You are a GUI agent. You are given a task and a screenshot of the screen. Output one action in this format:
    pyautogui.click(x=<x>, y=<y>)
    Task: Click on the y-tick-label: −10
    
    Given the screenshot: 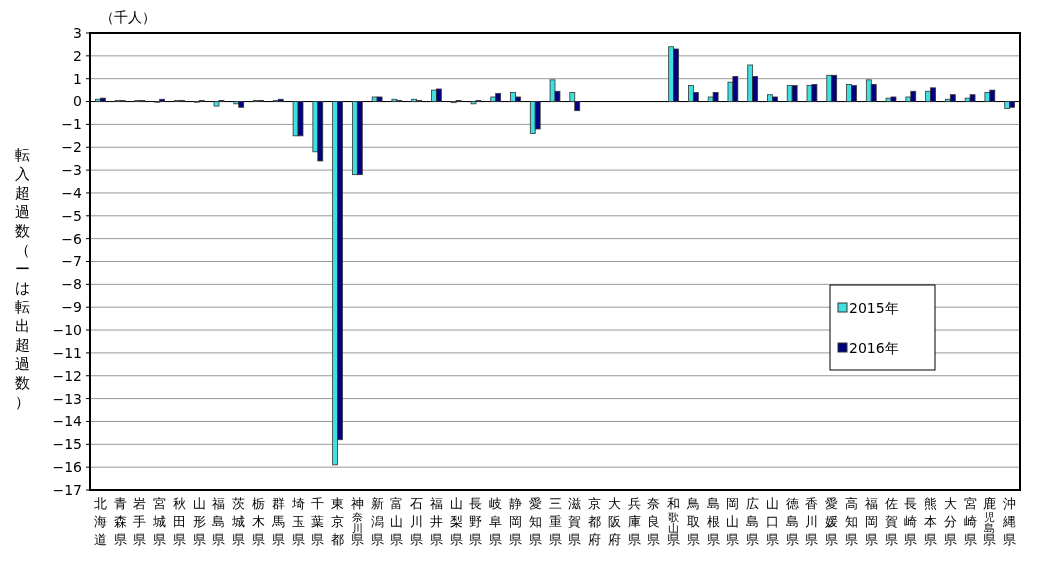 What is the action you would take?
    pyautogui.click(x=67, y=329)
    